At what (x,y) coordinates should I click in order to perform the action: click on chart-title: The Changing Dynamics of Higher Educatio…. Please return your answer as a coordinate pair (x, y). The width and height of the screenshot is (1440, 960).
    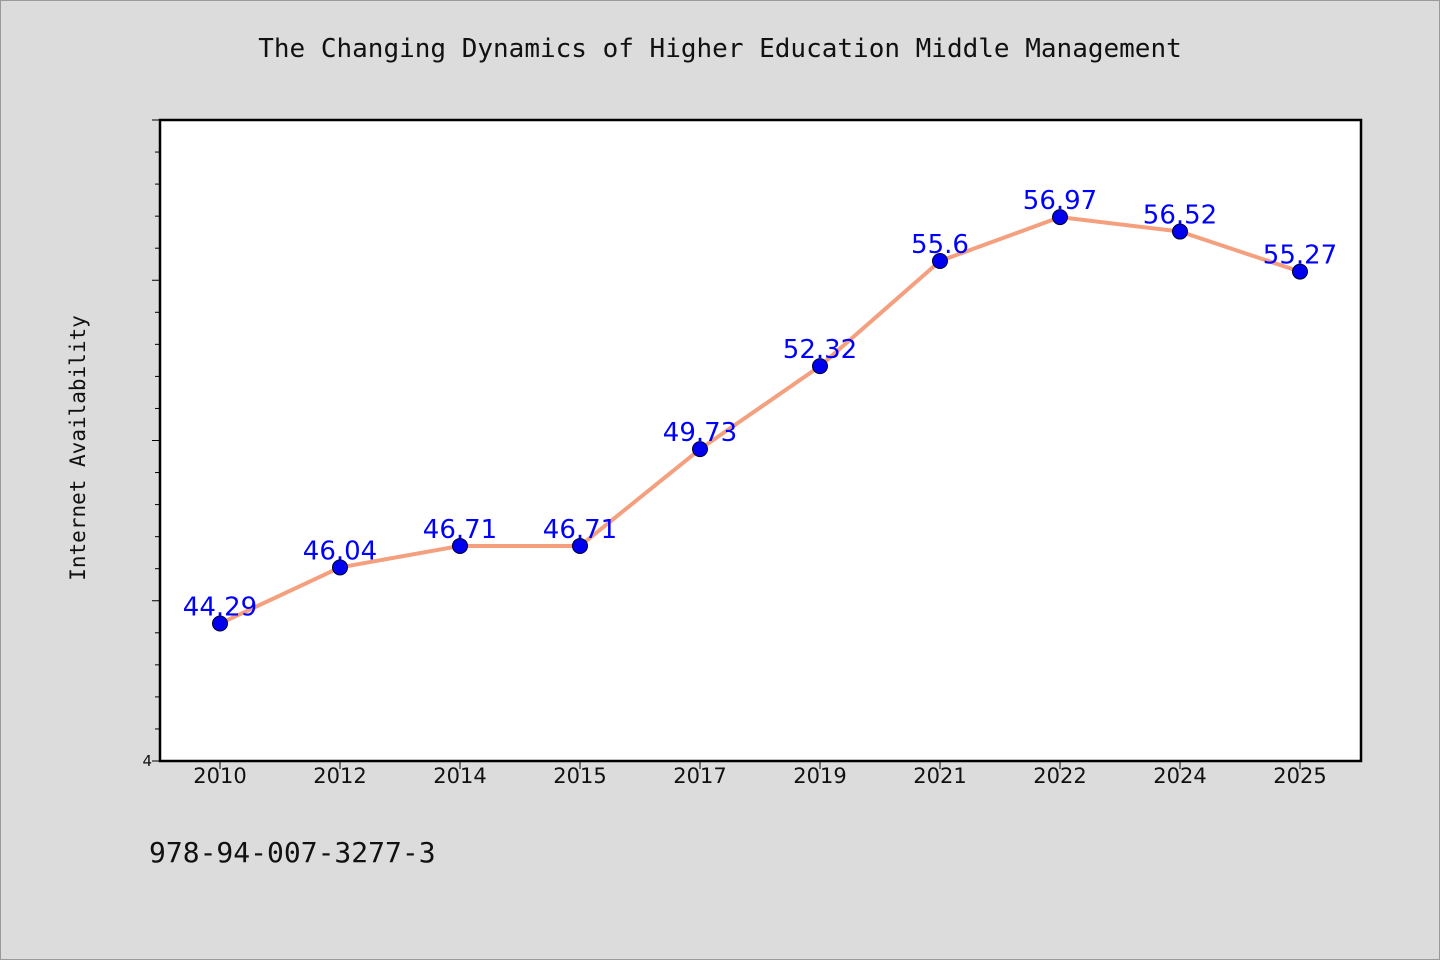
    Looking at the image, I should click on (720, 49).